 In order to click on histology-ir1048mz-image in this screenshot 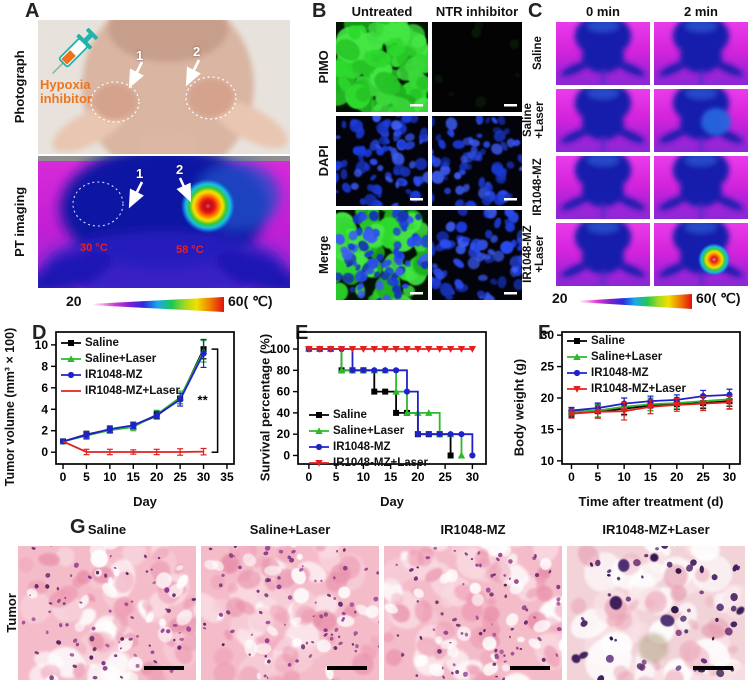, I will do `click(473, 613)`.